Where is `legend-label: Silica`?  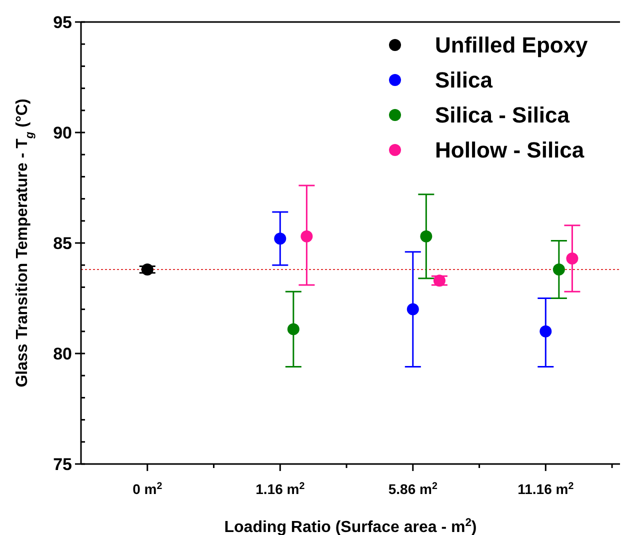
legend-label: Silica is located at coordinates (464, 80).